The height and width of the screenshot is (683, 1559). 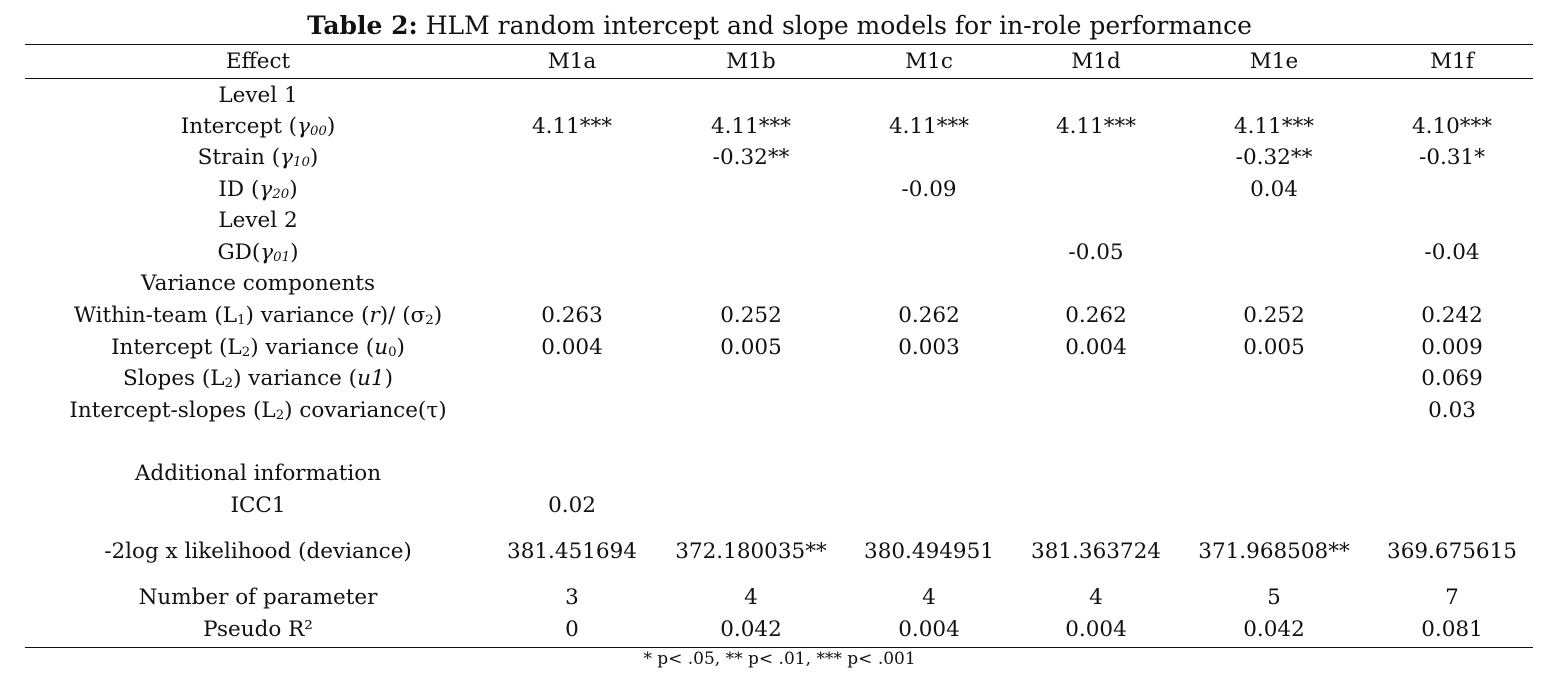 What do you see at coordinates (1274, 157) in the screenshot?
I see `table-cell-m1e: -0.32**` at bounding box center [1274, 157].